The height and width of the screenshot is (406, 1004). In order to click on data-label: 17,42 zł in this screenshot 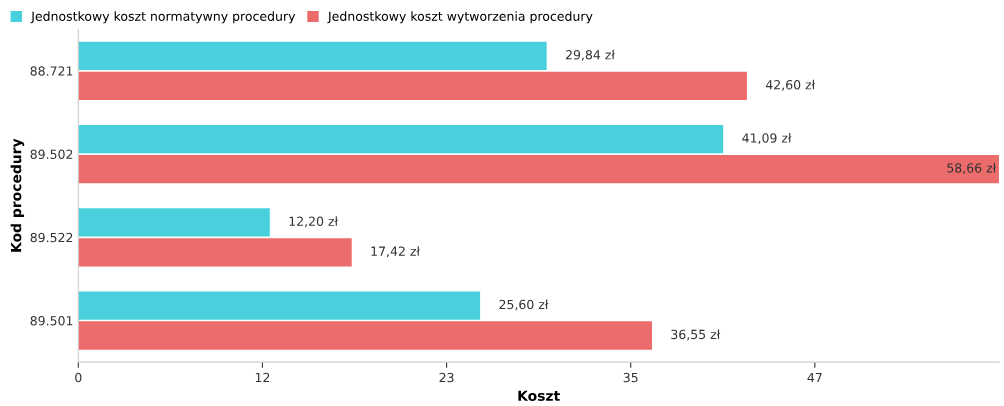, I will do `click(396, 252)`.